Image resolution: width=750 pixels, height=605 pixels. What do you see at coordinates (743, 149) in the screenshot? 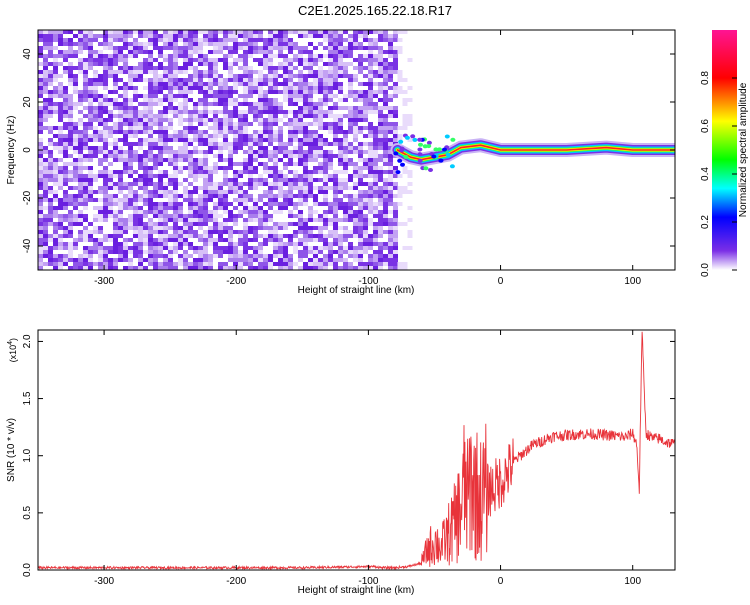
I see `colorbar-label: Normalized spectral amplitude` at bounding box center [743, 149].